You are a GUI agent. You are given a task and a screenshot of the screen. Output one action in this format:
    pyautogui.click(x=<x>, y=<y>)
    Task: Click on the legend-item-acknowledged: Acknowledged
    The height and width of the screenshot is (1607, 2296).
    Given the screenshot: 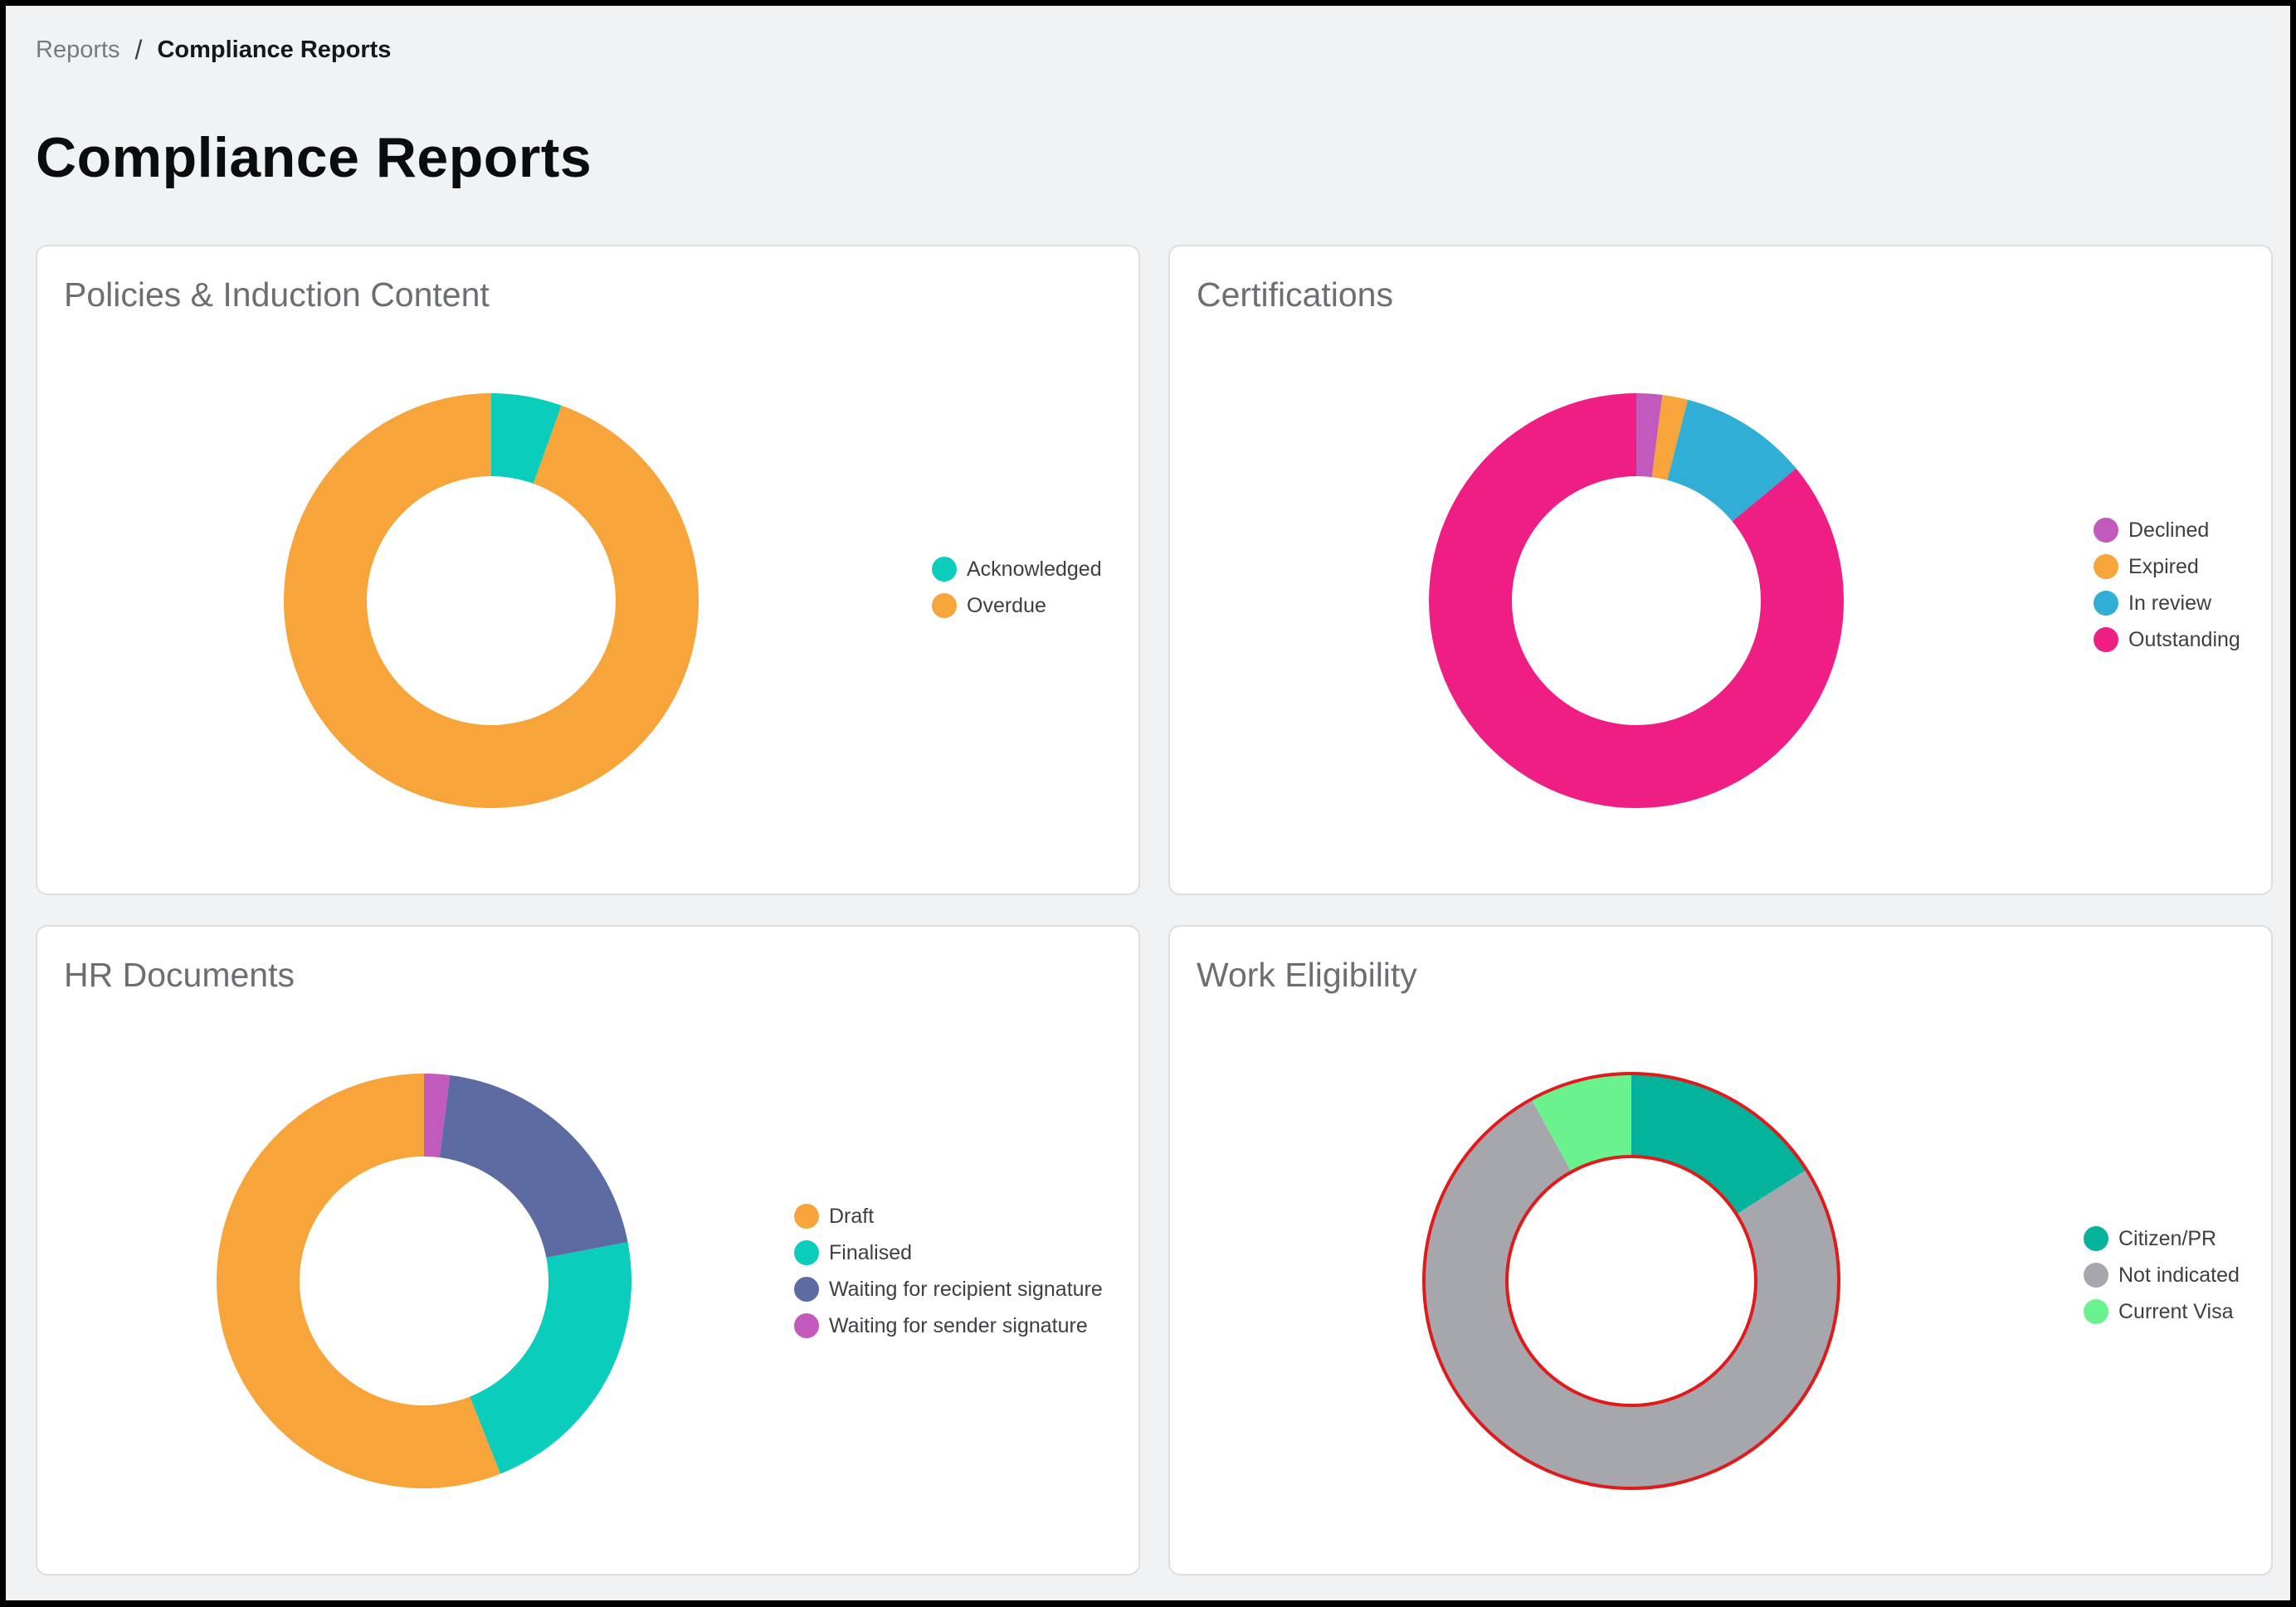 What is the action you would take?
    pyautogui.click(x=1017, y=569)
    